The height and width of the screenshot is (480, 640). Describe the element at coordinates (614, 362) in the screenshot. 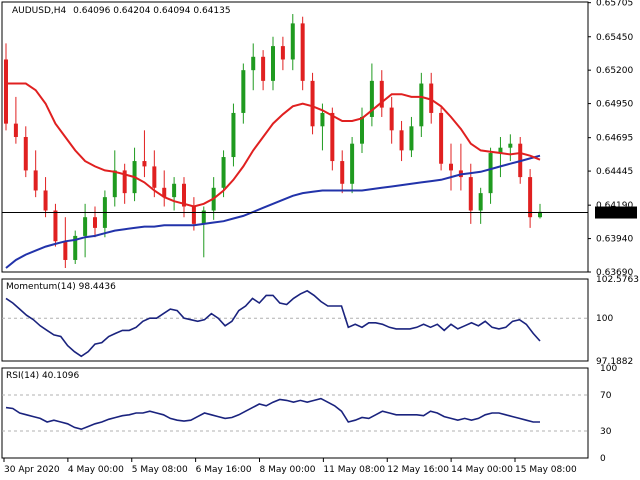

I see `momentum-tick-label: 97.1882` at that location.